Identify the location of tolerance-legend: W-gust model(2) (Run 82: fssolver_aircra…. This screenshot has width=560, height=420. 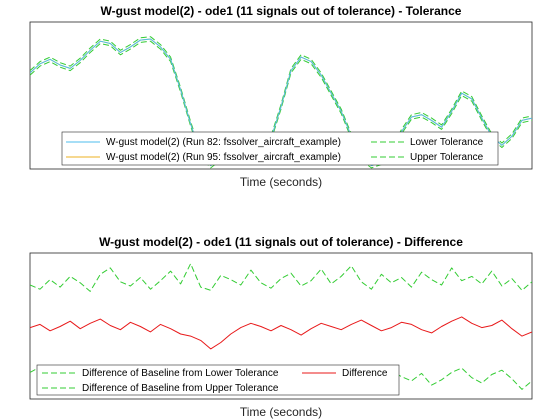
(280, 148).